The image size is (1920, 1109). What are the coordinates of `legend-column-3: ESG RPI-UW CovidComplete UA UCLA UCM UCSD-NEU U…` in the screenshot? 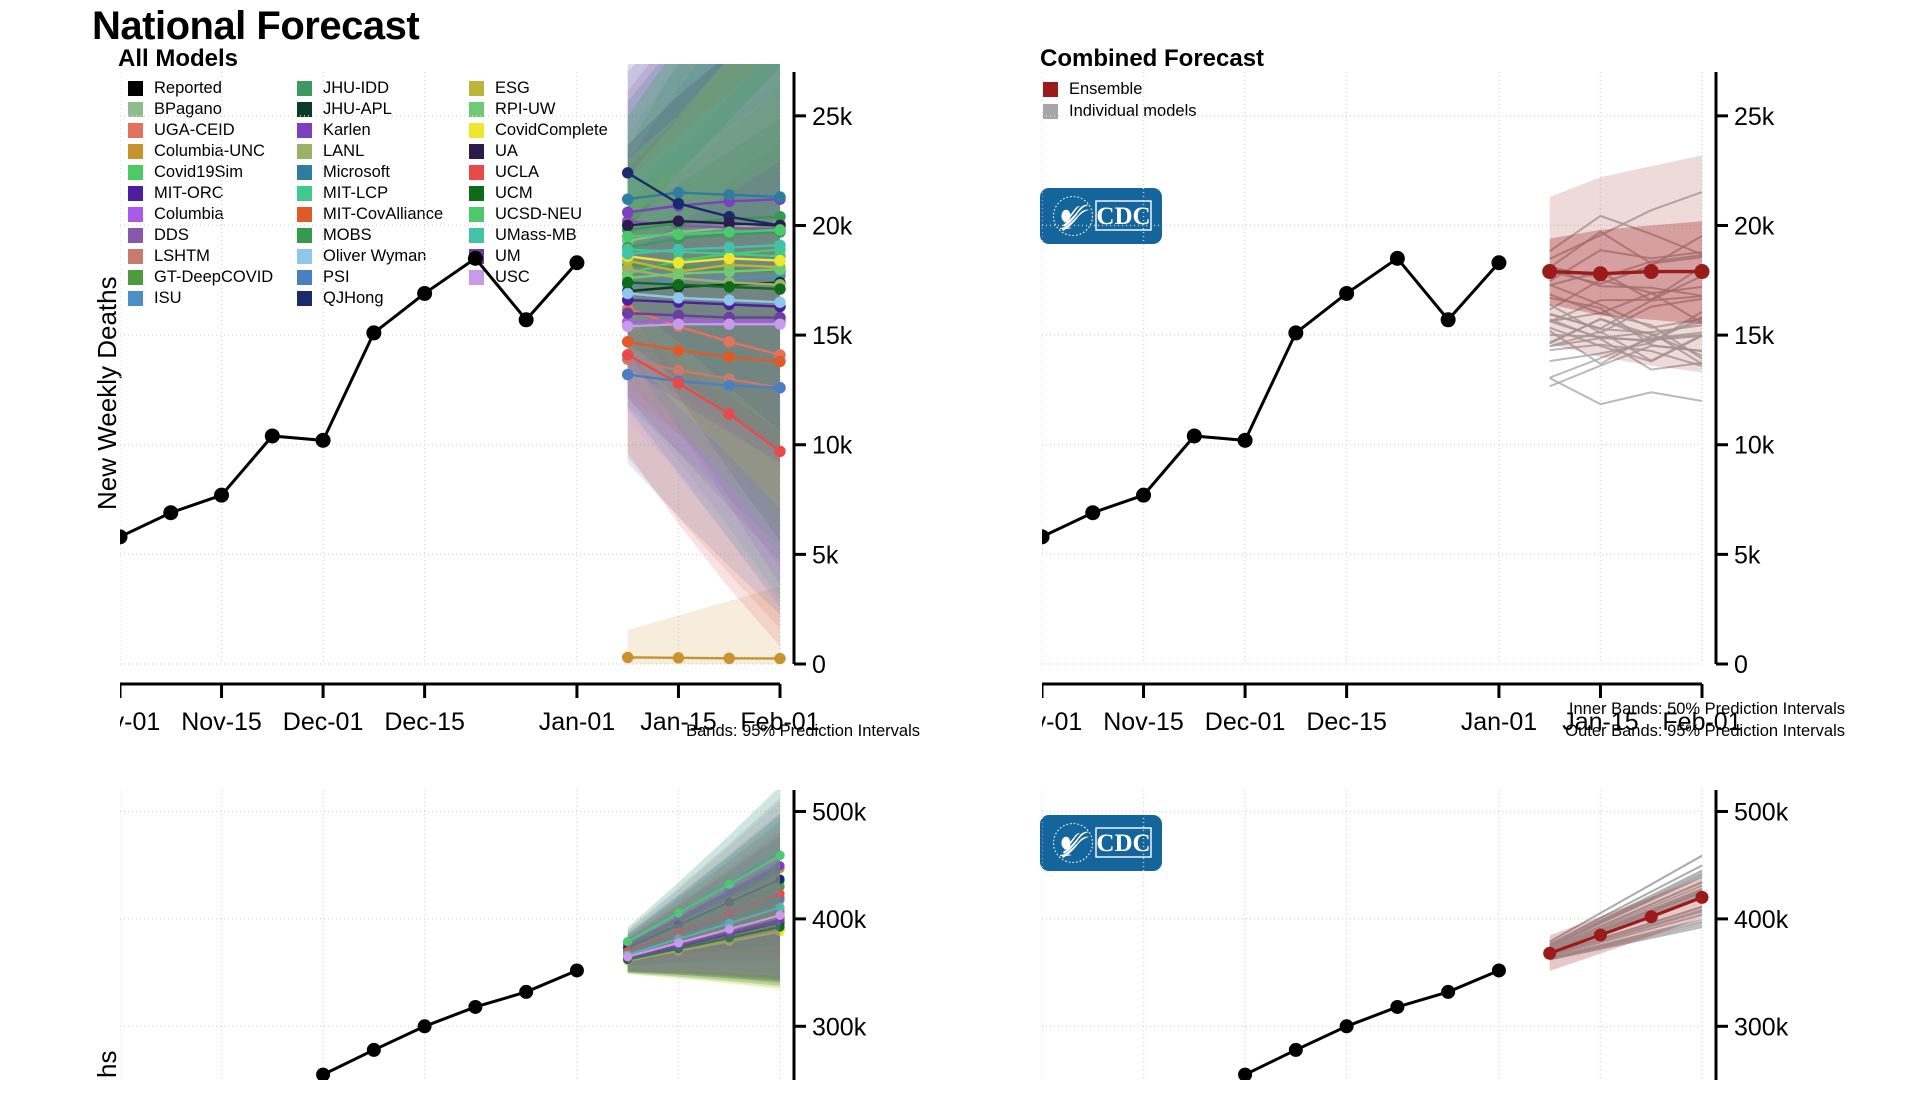 It's located at (538, 193).